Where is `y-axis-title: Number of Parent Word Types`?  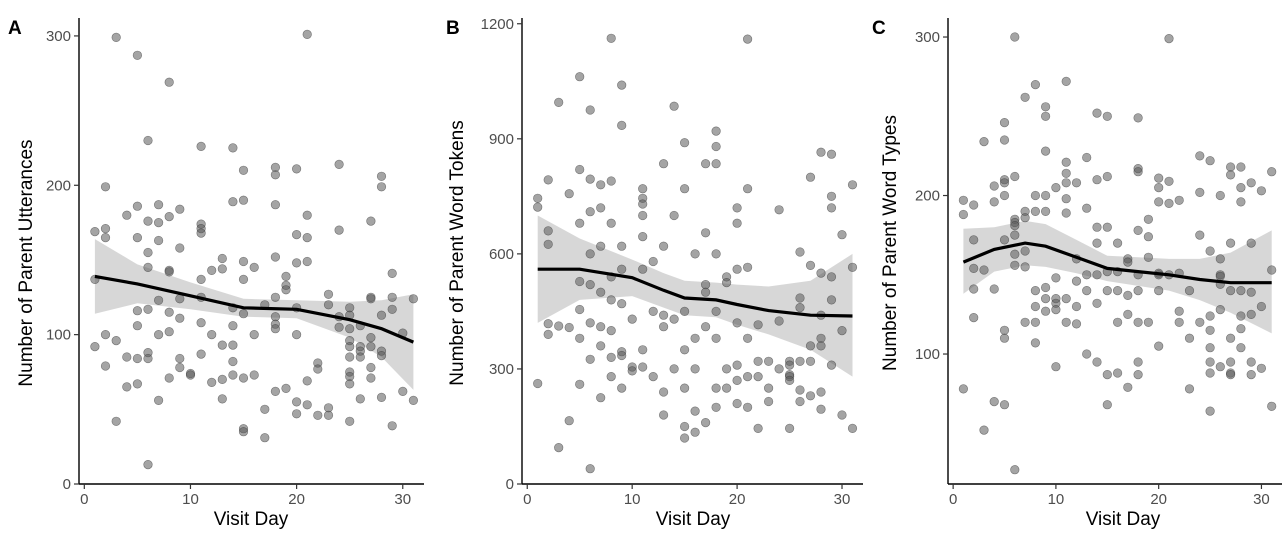
y-axis-title: Number of Parent Word Types is located at coordinates (890, 243).